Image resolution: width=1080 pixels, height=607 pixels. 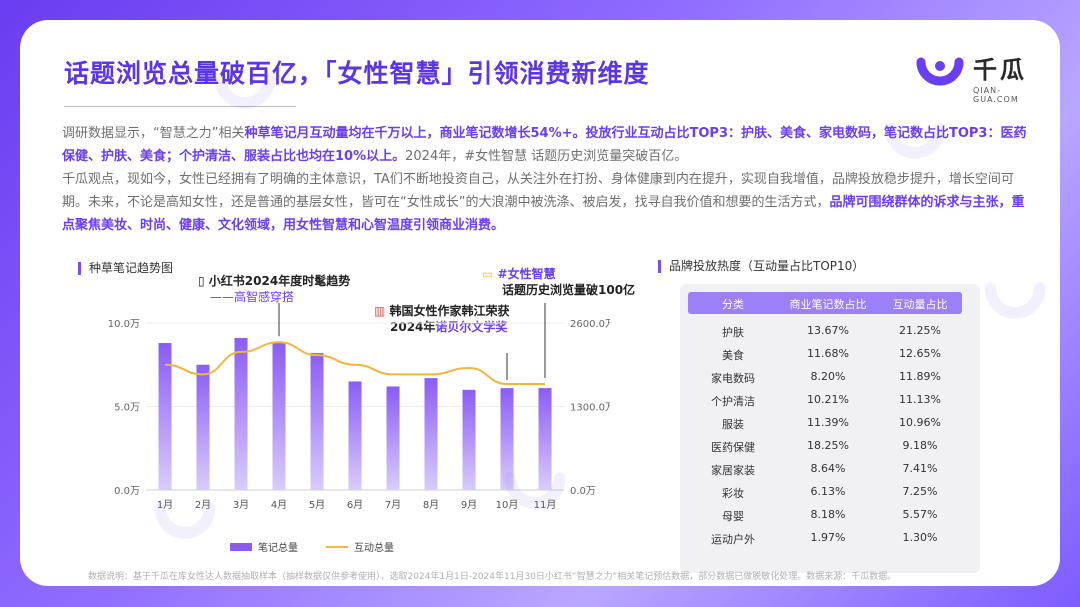 I want to click on x-tick-label: 6月, so click(x=355, y=505).